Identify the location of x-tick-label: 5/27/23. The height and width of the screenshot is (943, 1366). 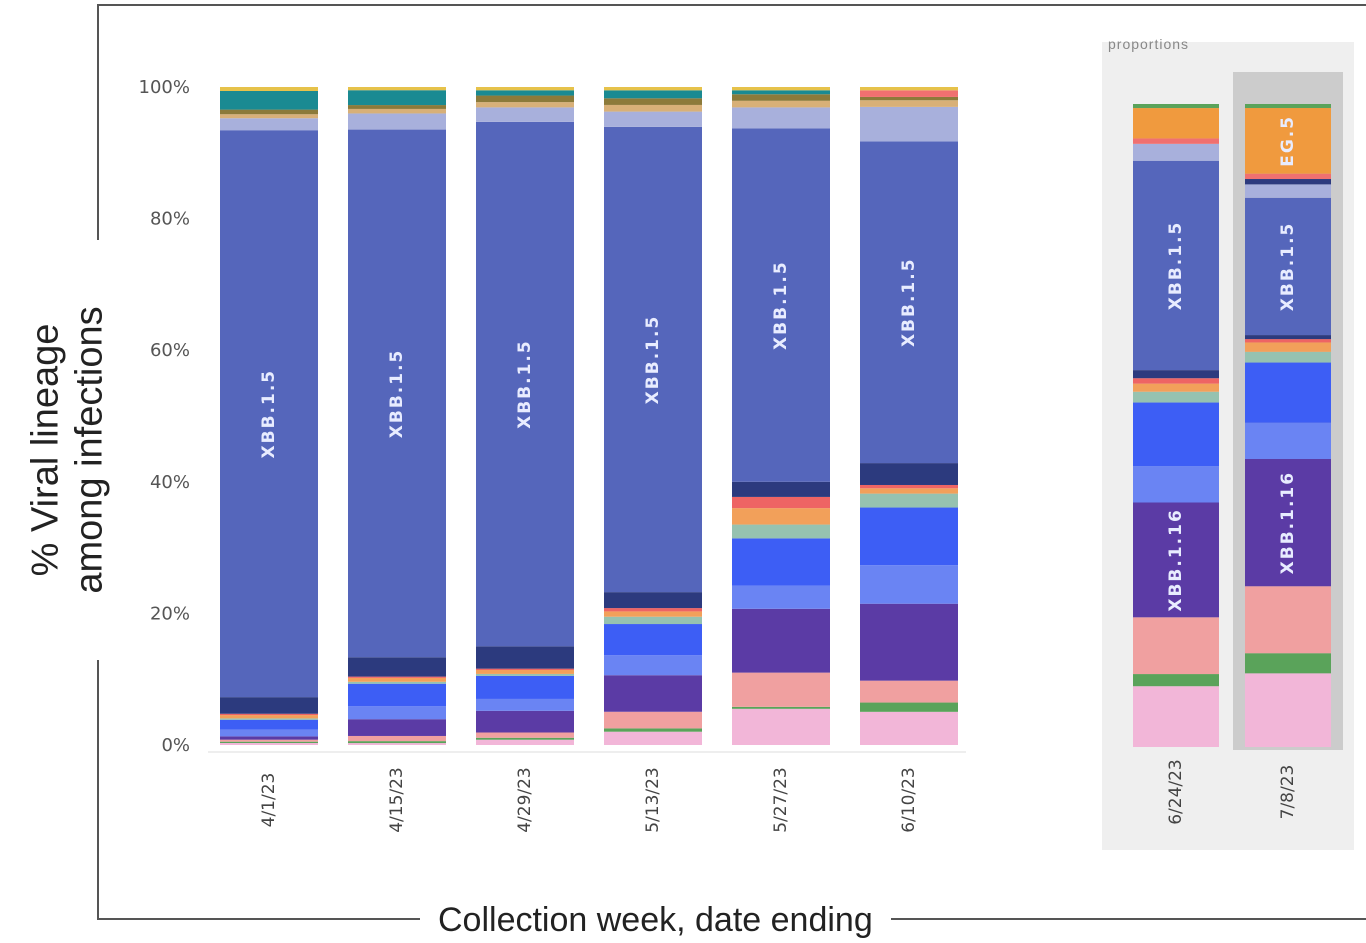
(781, 800).